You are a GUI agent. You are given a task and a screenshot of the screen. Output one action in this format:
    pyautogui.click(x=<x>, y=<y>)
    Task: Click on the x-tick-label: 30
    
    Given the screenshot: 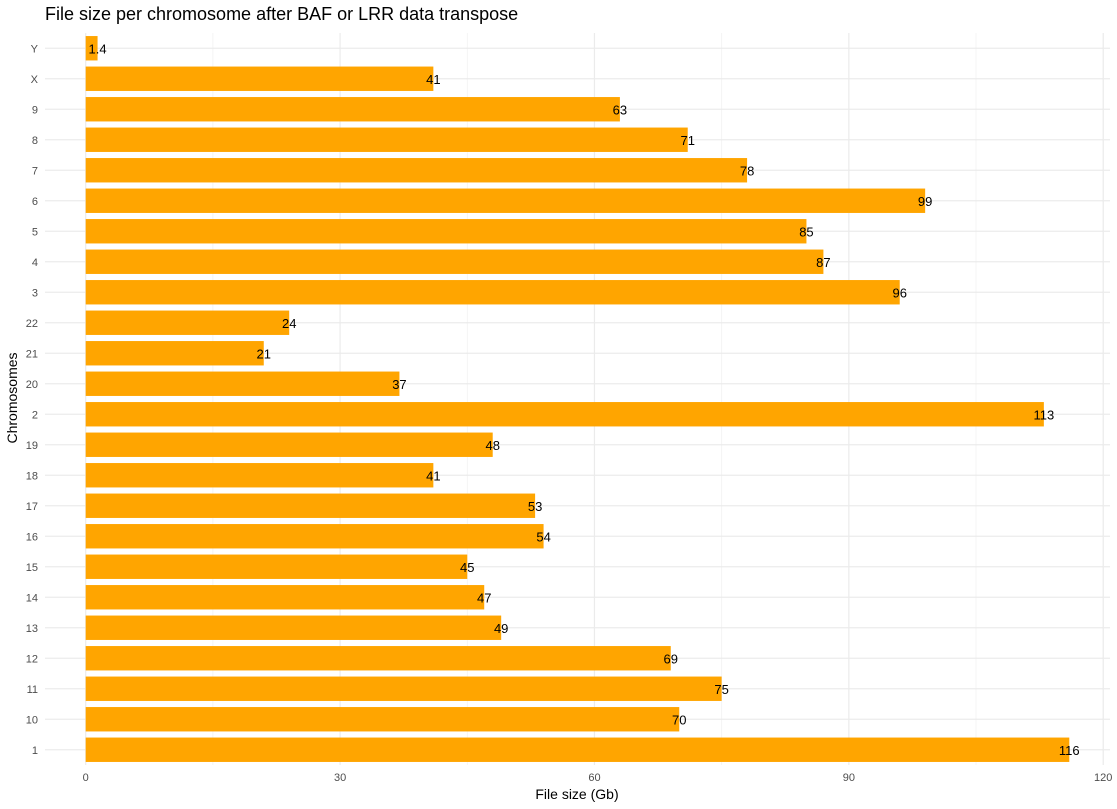 What is the action you would take?
    pyautogui.click(x=340, y=778)
    